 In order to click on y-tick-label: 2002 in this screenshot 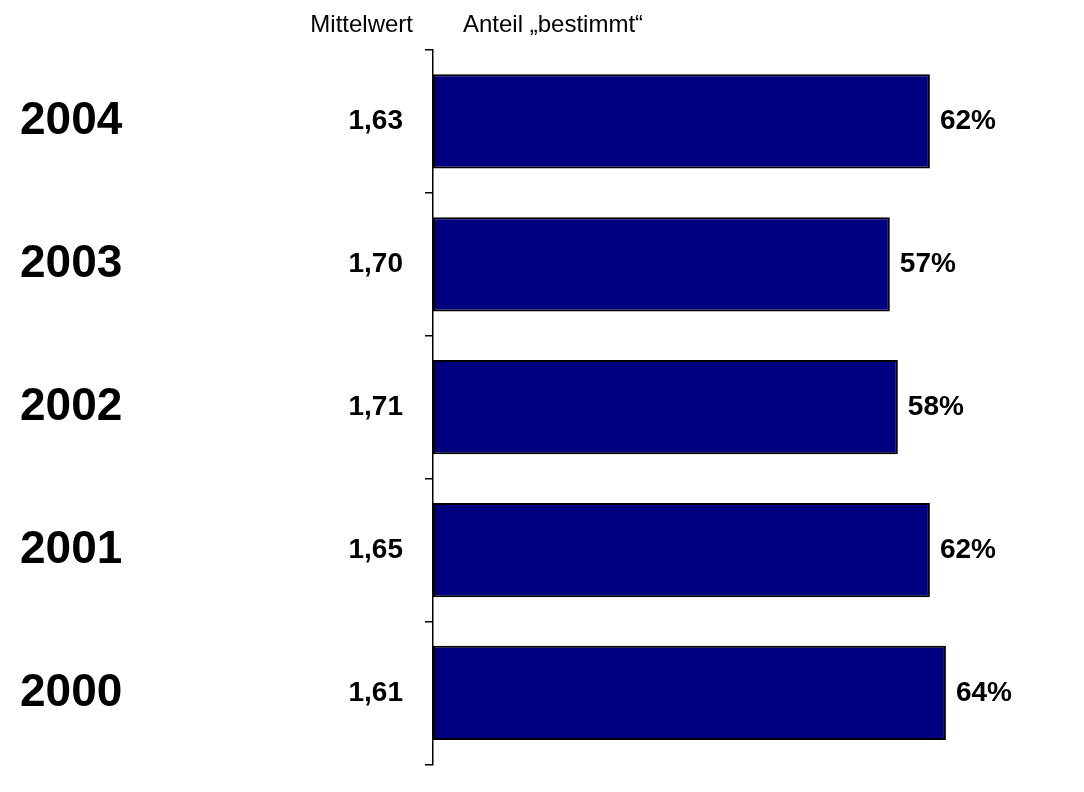, I will do `click(71, 403)`.